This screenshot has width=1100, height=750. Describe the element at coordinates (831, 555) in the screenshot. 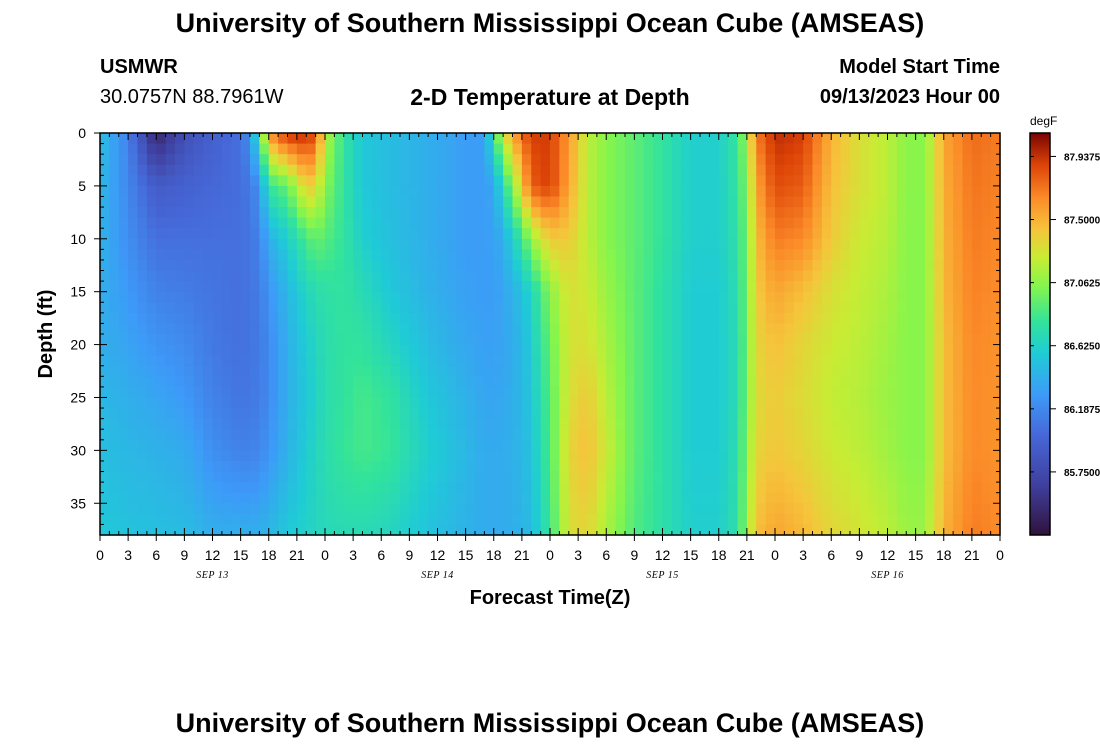

I see `x-tick-label: 6` at that location.